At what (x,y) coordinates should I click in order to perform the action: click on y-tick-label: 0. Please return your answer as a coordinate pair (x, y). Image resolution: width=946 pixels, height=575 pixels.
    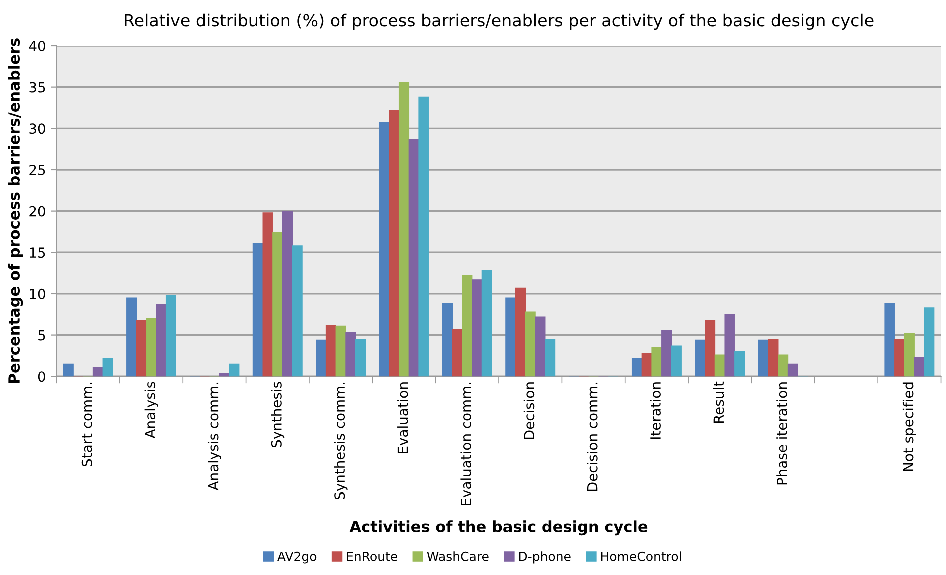
    Looking at the image, I should click on (42, 377).